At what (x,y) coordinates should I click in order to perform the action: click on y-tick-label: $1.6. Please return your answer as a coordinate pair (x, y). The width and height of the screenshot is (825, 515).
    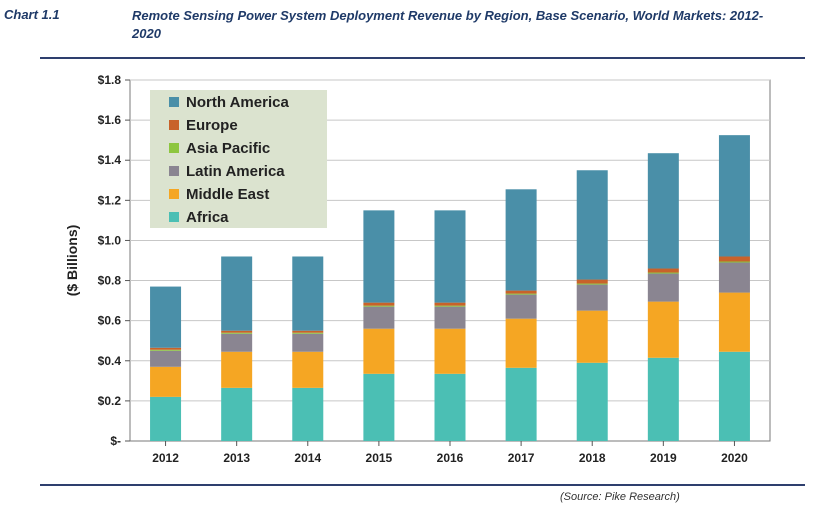
    Looking at the image, I should click on (110, 120).